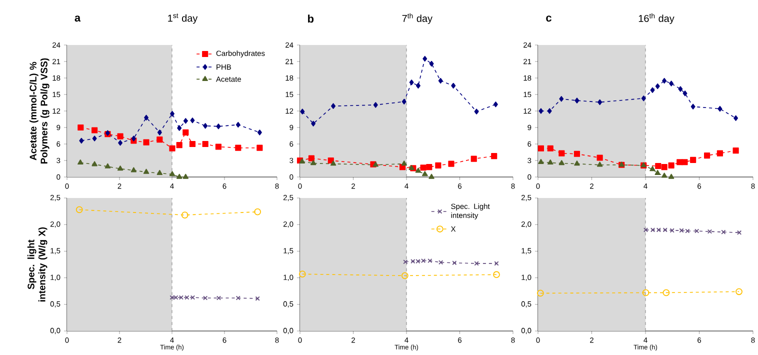 This screenshot has height=355, width=758. What do you see at coordinates (77, 19) in the screenshot?
I see `chart-title: a` at bounding box center [77, 19].